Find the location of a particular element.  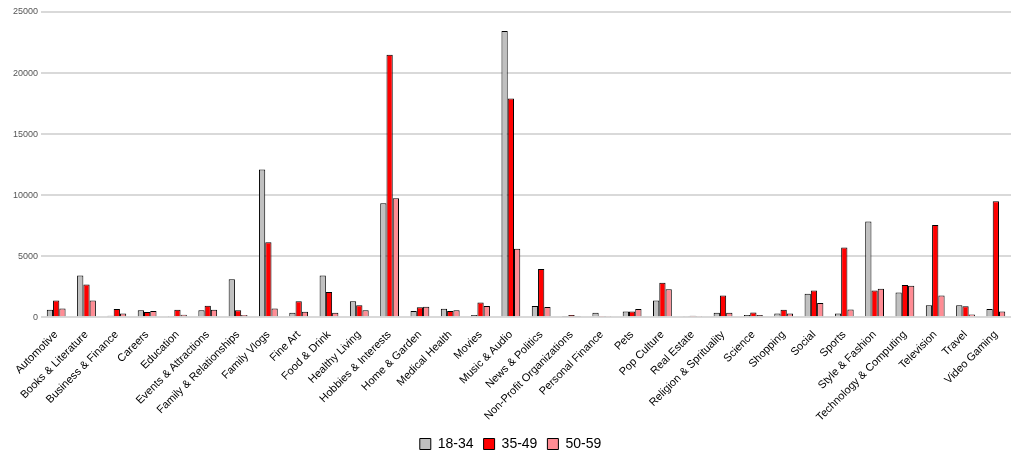

y-tick-label: 20000 is located at coordinates (26, 72).